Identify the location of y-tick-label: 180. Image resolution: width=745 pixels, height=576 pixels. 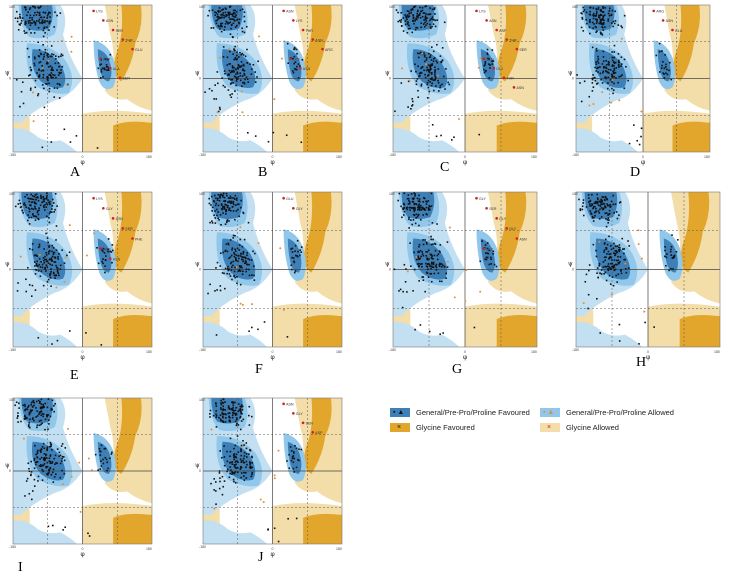
(392, 7).